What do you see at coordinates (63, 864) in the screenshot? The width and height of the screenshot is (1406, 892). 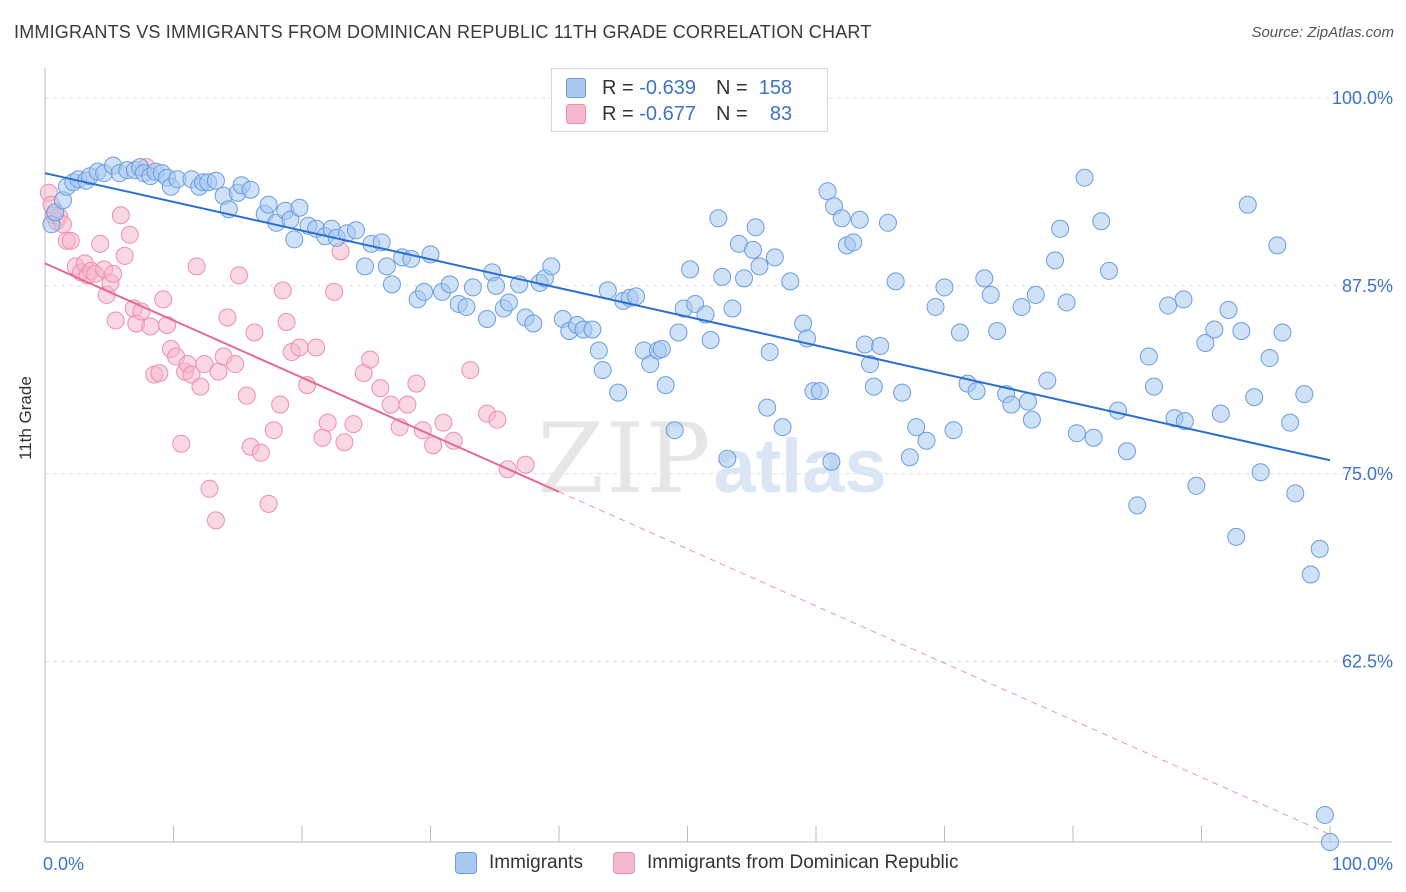 I see `x-tick-label: 0.0%` at bounding box center [63, 864].